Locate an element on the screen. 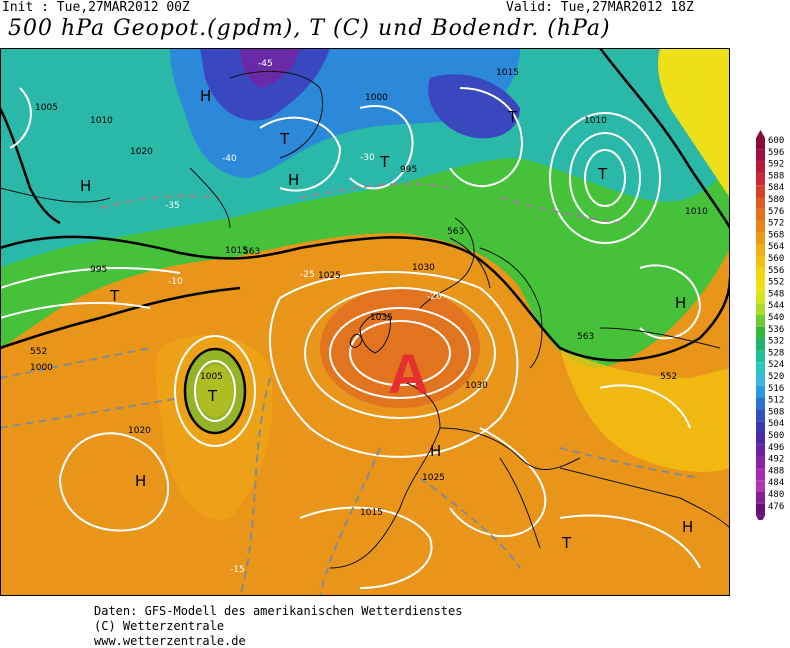  colorbar-label: 516 is located at coordinates (776, 389).